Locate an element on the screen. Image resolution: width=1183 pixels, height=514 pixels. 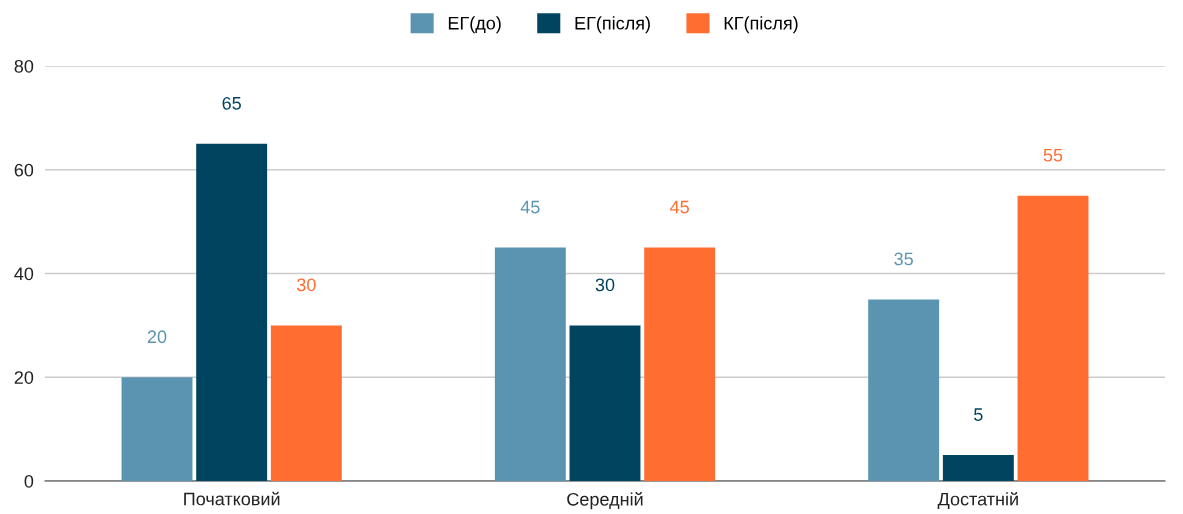
legend-label: КГ(після) is located at coordinates (761, 25).